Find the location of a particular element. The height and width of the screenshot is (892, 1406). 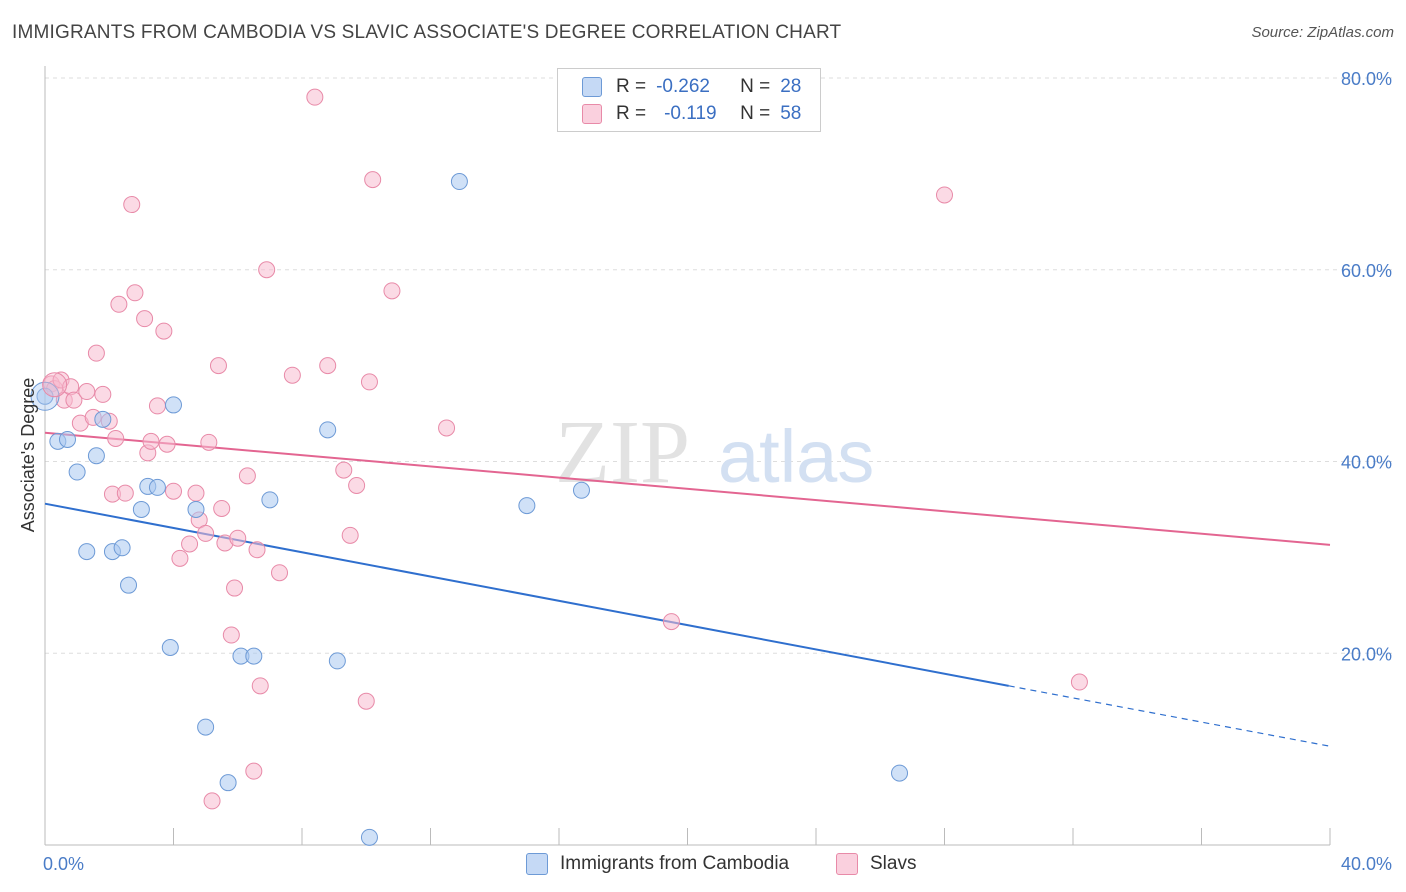

legend-label-cambodia: Immigrants from Cambodia is located at coordinates (675, 863).